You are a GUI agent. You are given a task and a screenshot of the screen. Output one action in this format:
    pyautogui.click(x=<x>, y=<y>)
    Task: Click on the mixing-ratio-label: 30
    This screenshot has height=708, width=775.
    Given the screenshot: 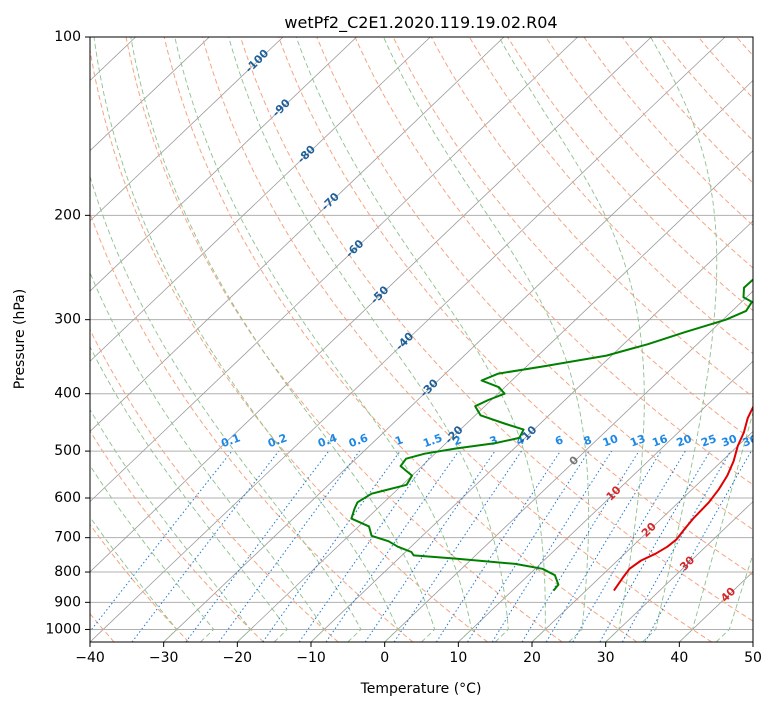 What is the action you would take?
    pyautogui.click(x=729, y=441)
    